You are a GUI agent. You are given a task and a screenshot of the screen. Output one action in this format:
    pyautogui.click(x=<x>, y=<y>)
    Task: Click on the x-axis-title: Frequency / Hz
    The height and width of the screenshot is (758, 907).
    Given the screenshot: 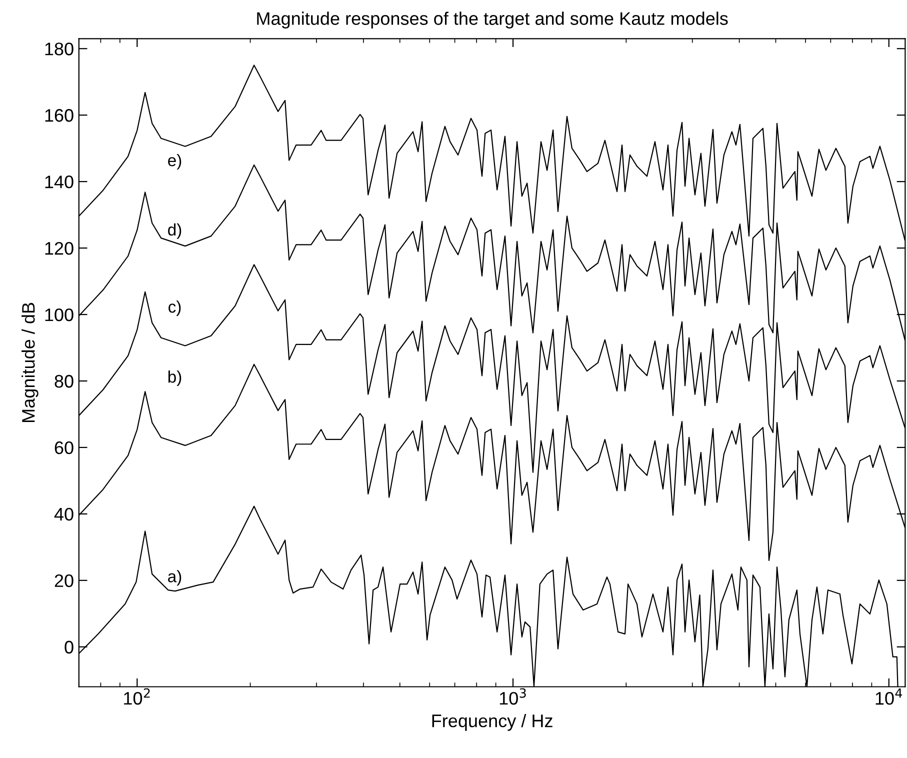 What is the action you would take?
    pyautogui.click(x=492, y=722)
    